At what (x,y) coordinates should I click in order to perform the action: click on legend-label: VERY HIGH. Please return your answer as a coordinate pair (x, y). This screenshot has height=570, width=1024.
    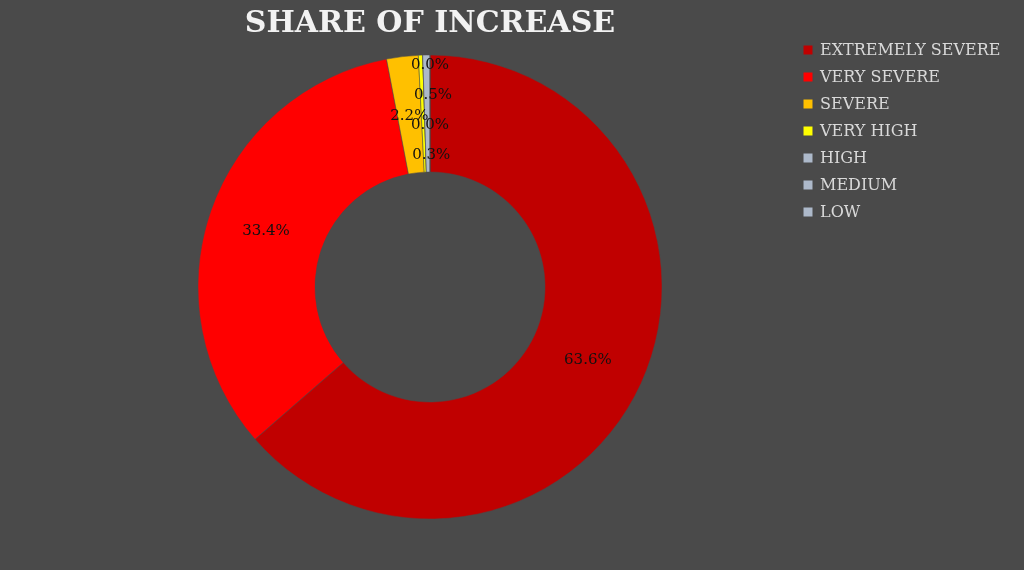
    Looking at the image, I should click on (868, 130).